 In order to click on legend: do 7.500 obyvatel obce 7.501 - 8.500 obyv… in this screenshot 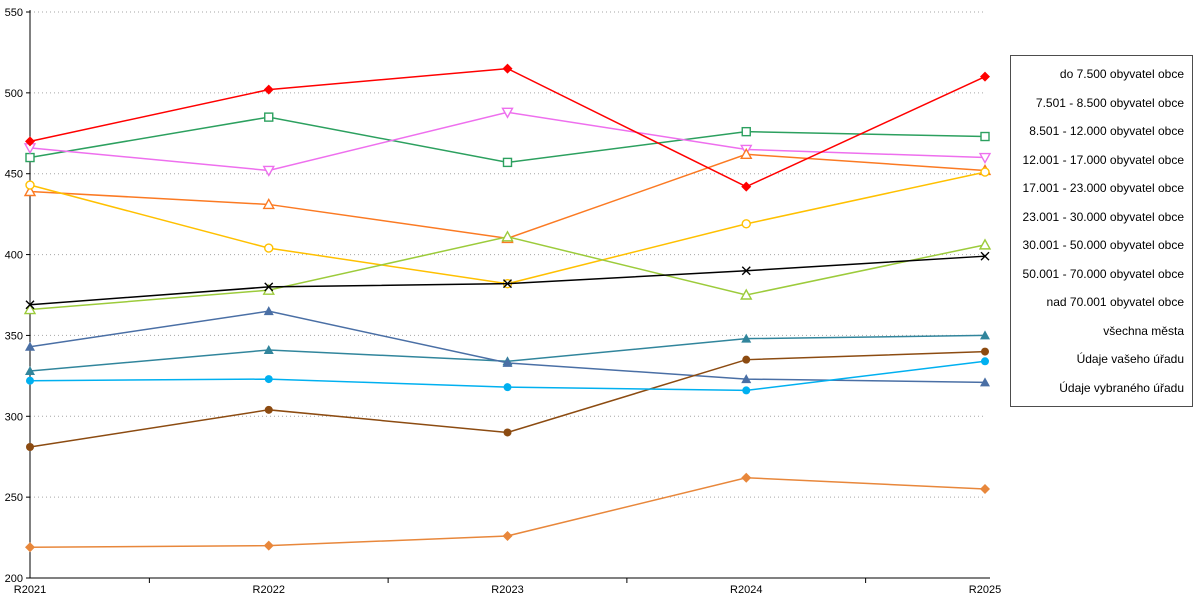, I will do `click(1101, 231)`.